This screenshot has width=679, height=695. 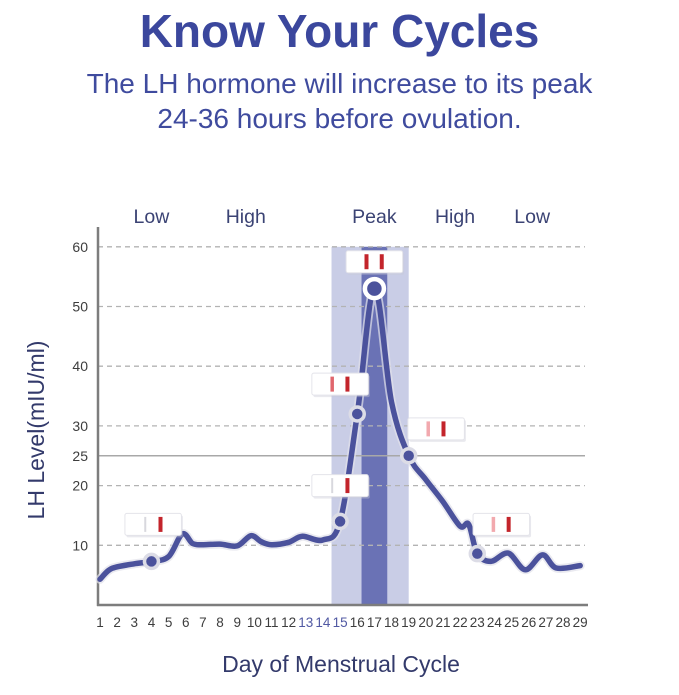 I want to click on chart-phase-labels: Low High Peak High Low, so click(x=342, y=217).